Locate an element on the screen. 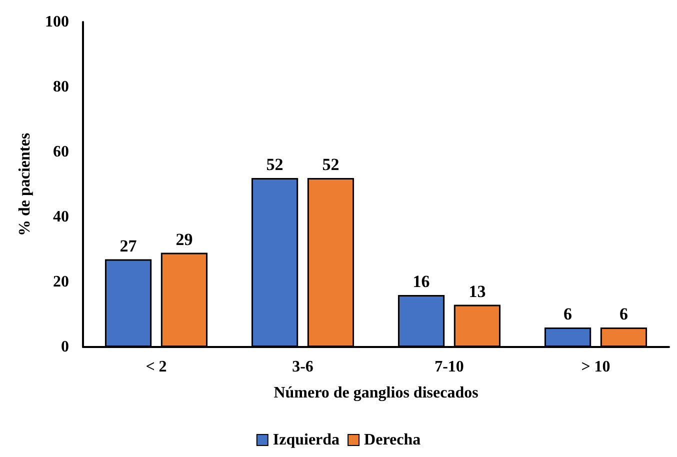 This screenshot has width=677, height=457. data-label: 13 is located at coordinates (477, 291).